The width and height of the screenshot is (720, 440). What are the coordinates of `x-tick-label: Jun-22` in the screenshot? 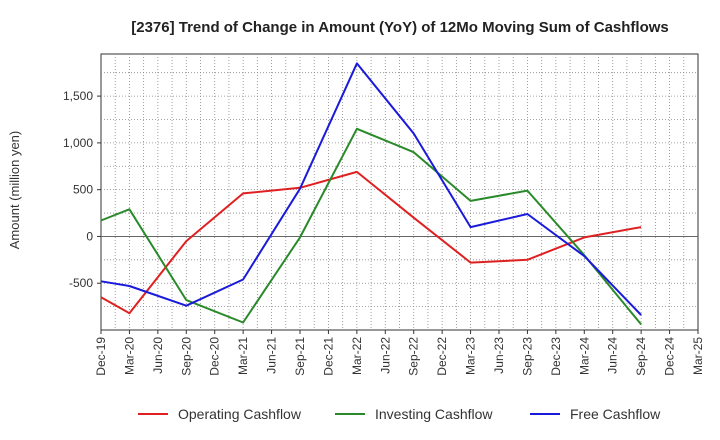 It's located at (385, 355).